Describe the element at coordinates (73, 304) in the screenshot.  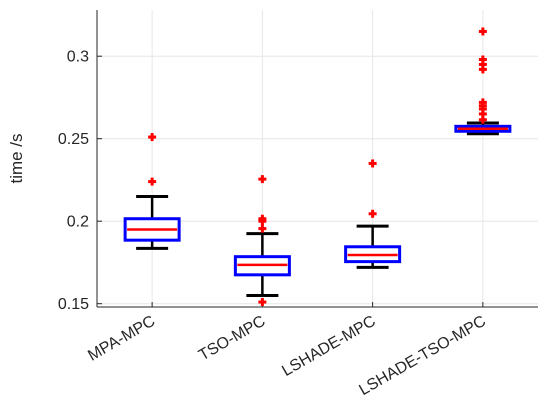
I see `y-tick-label: 0.15` at that location.